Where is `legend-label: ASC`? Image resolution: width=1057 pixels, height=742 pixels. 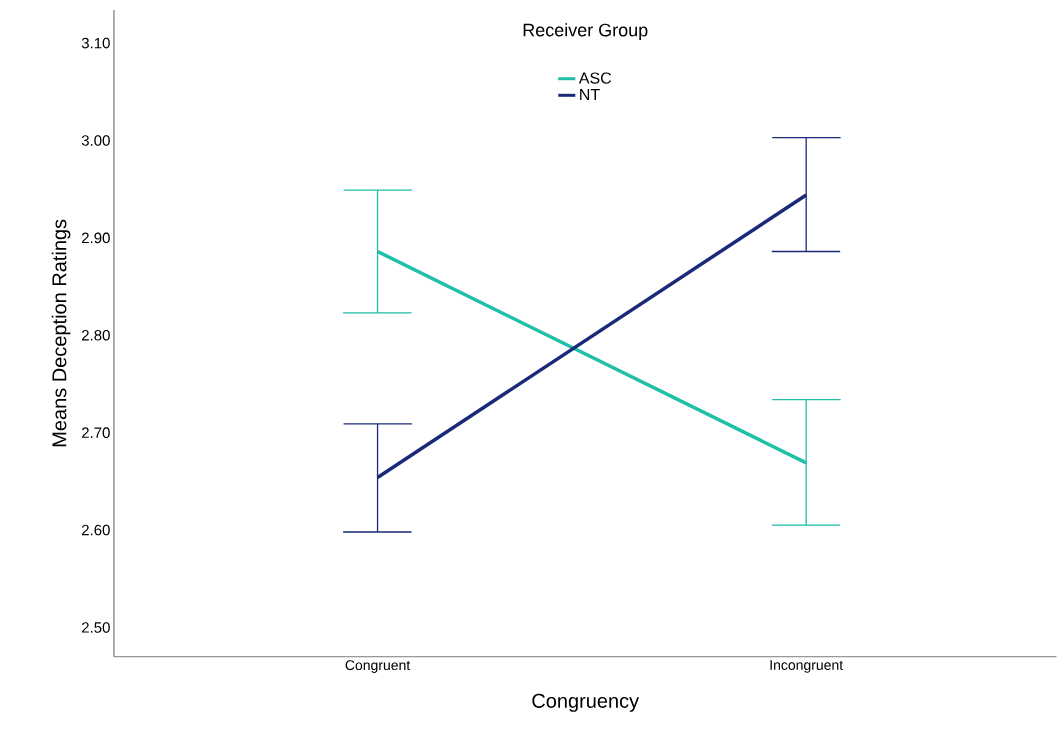 legend-label: ASC is located at coordinates (595, 78).